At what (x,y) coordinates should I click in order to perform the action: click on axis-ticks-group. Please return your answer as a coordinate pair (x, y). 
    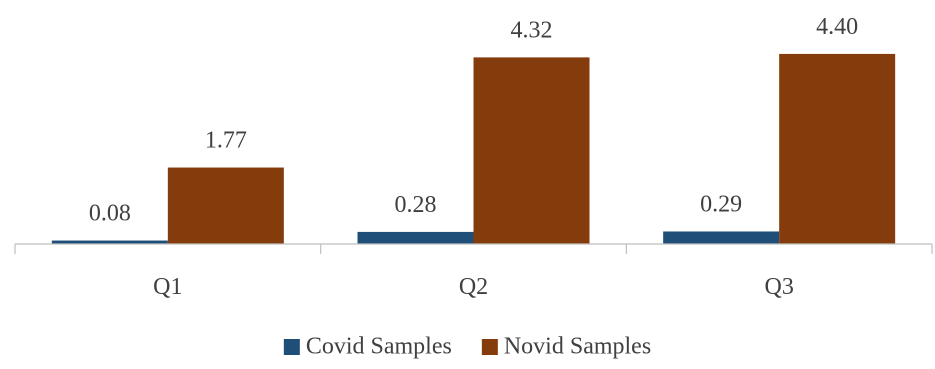
    Looking at the image, I should click on (473, 249).